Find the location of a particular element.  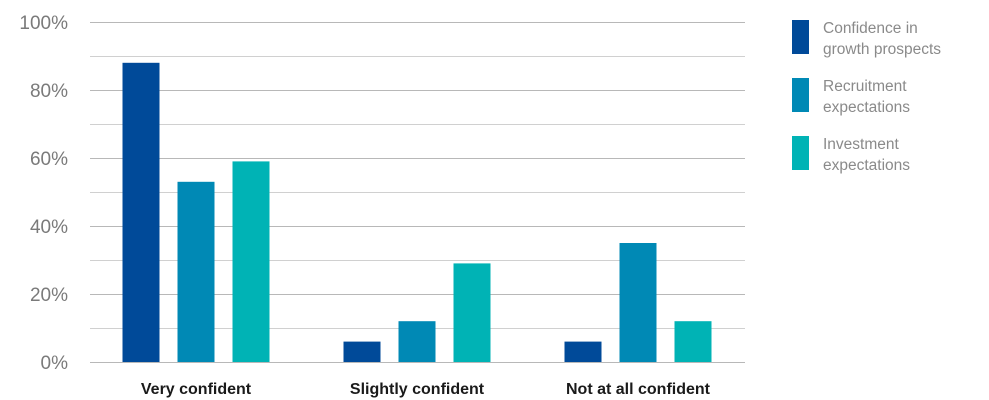

y-tick-label: 60% is located at coordinates (49, 159).